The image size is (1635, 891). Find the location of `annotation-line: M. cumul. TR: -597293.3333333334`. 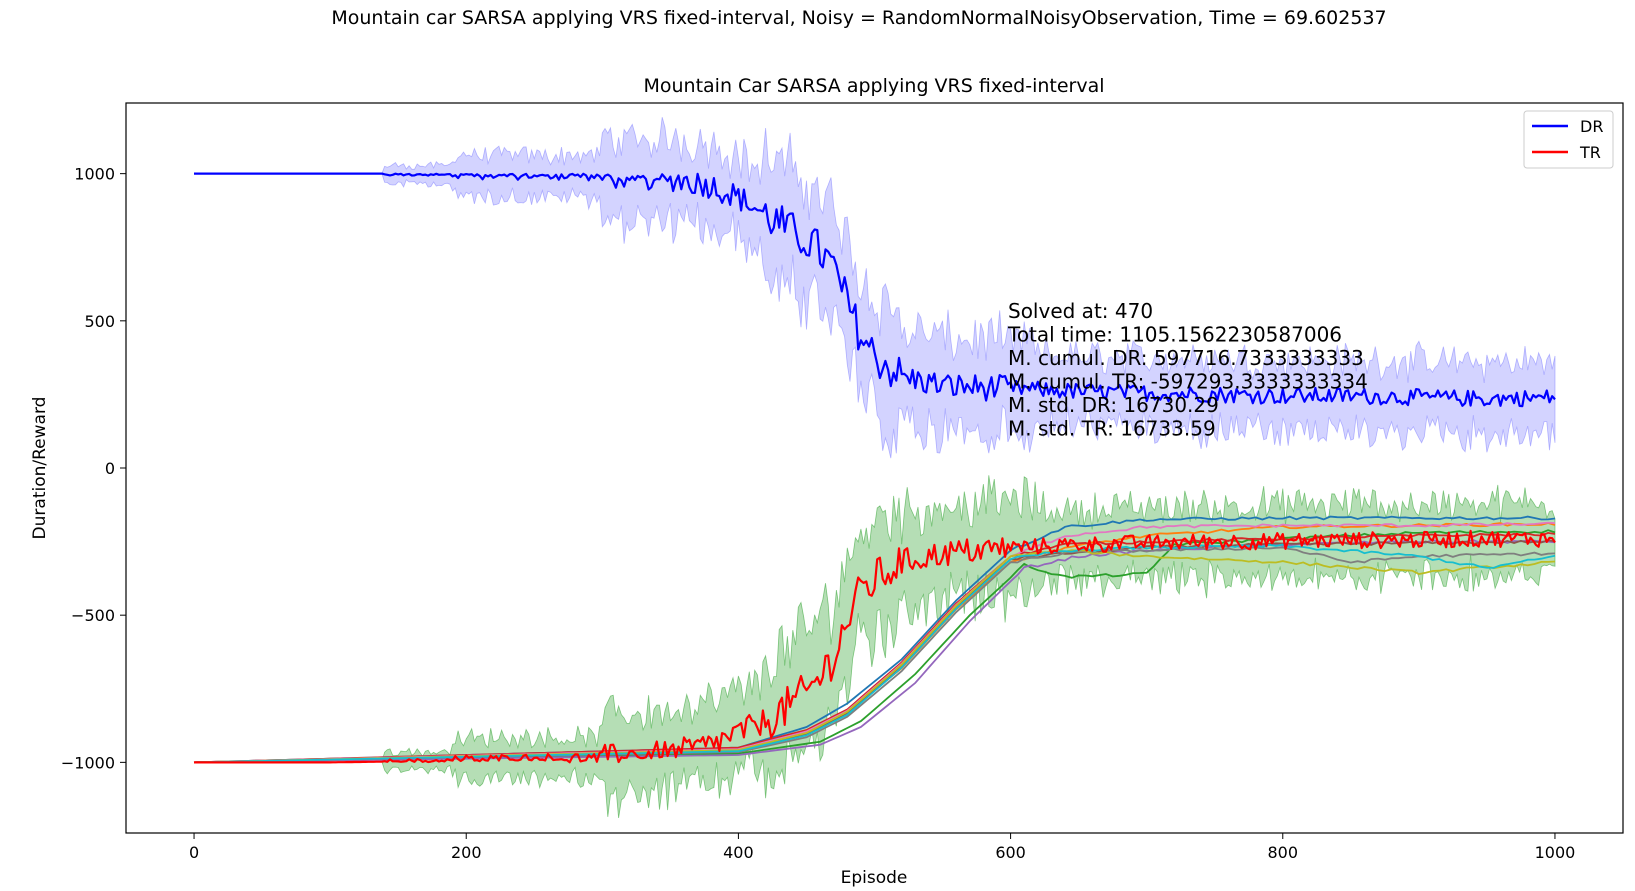

annotation-line: M. cumul. TR: -597293.3333333334 is located at coordinates (1188, 382).